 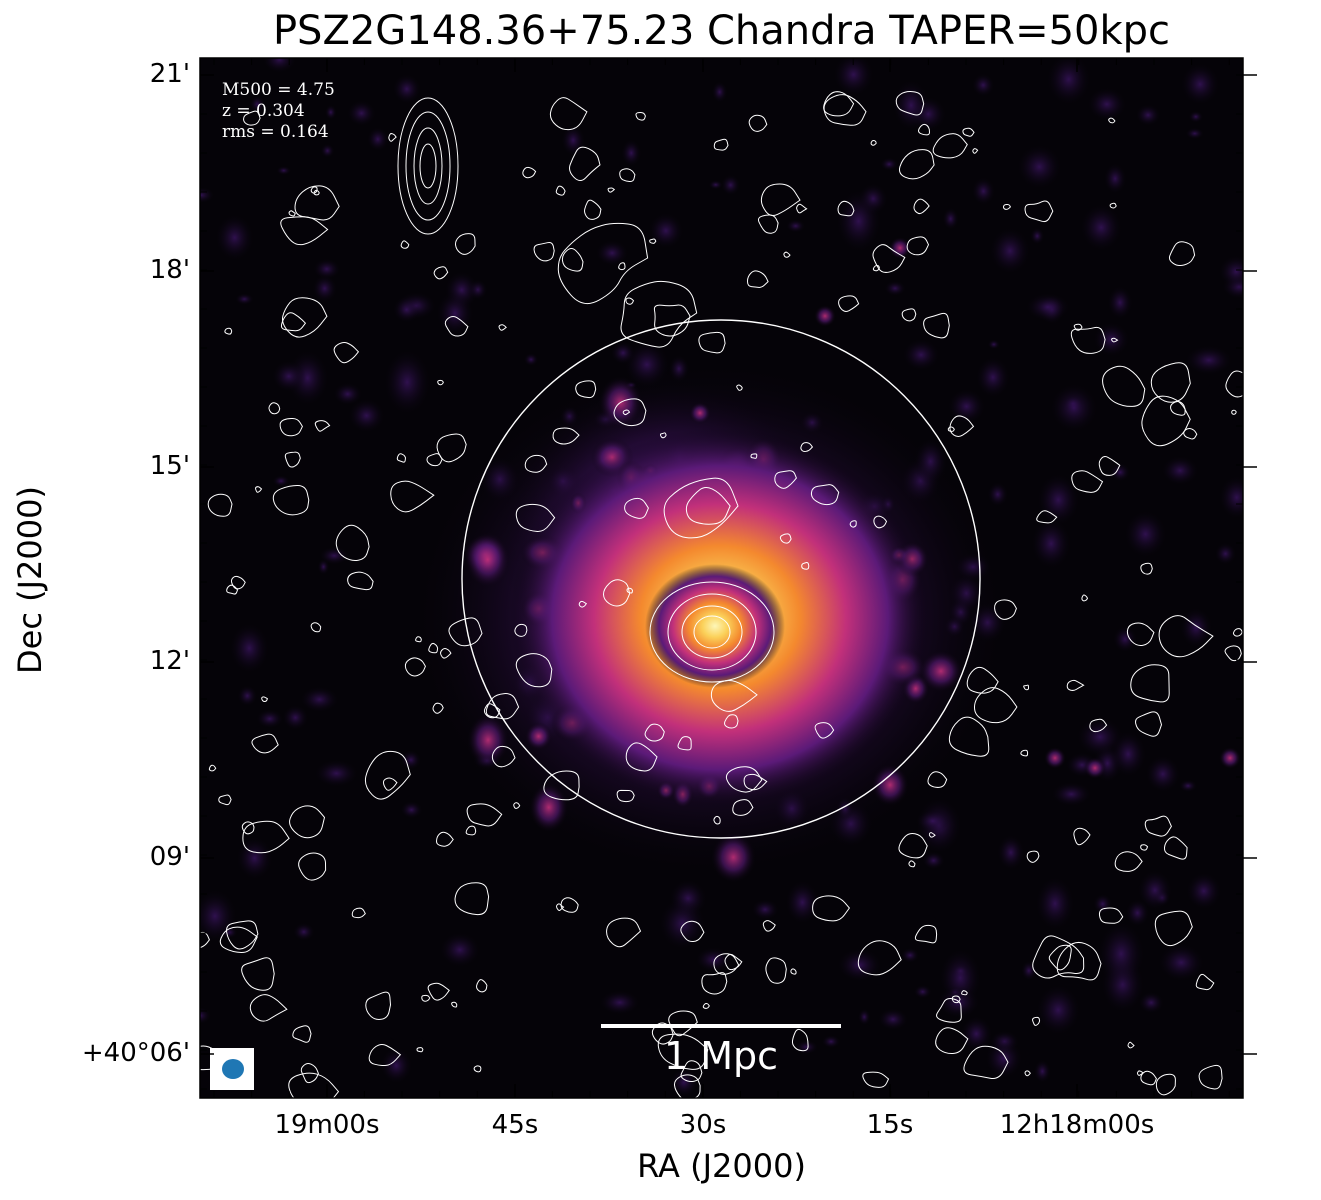 What do you see at coordinates (515, 1125) in the screenshot?
I see `x-tick-label: 45s` at bounding box center [515, 1125].